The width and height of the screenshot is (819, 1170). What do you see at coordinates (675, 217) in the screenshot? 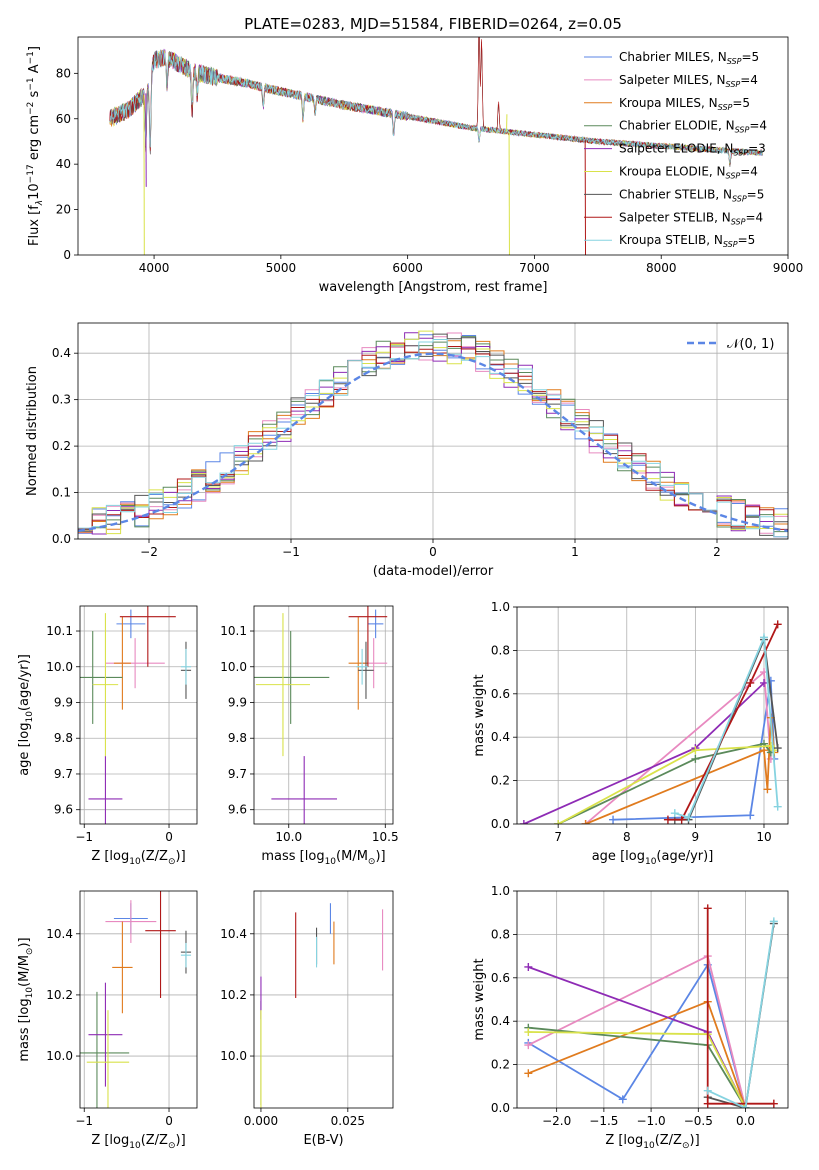
I see `legend-text: Salpeter STELIB, N` at bounding box center [675, 217].